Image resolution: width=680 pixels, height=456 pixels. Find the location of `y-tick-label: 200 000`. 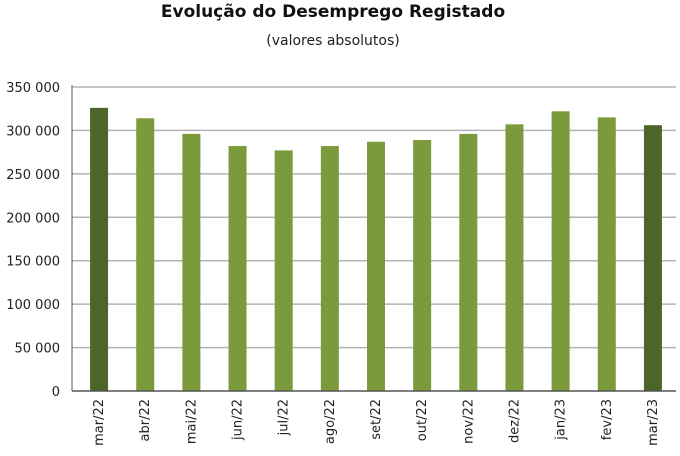

y-tick-label: 200 000 is located at coordinates (33, 218).